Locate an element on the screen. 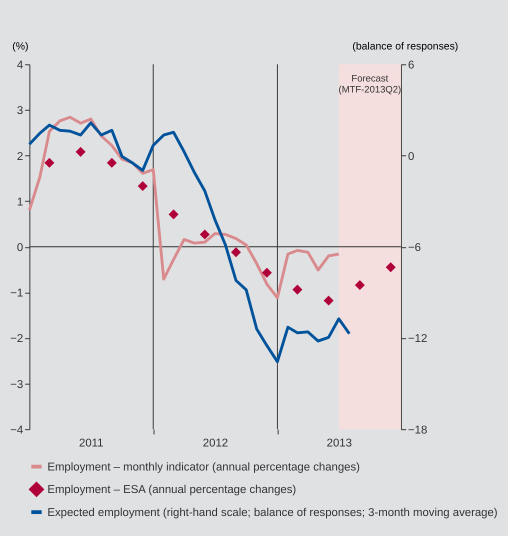  x-tick-label: 2012 is located at coordinates (215, 444).